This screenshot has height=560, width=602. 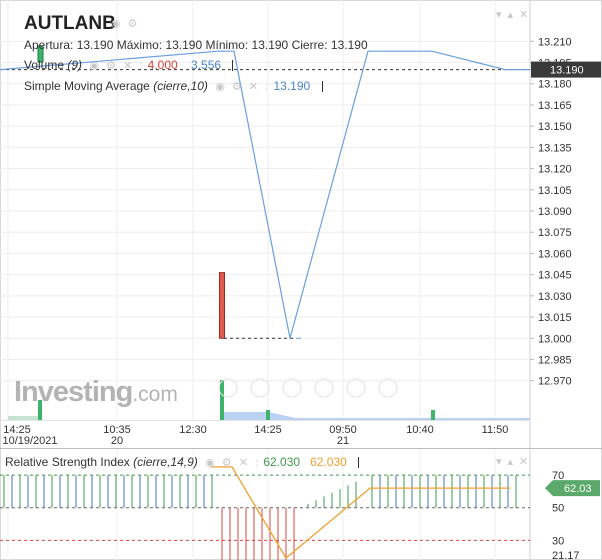 What do you see at coordinates (222, 305) in the screenshot?
I see `candle-down` at bounding box center [222, 305].